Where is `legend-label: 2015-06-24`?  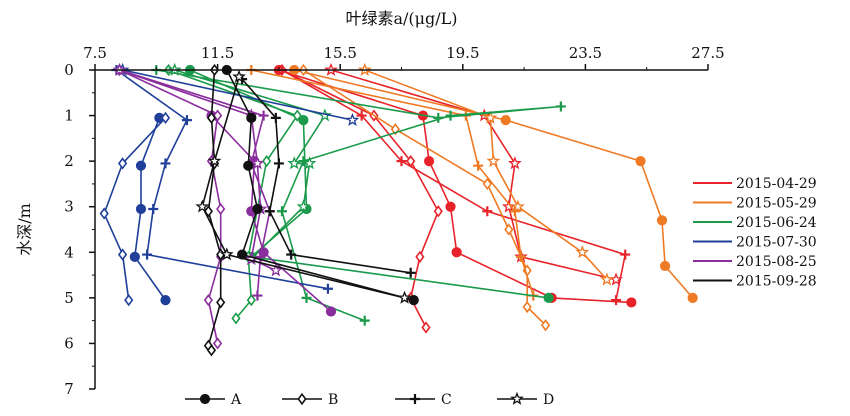
legend-label: 2015-06-24 is located at coordinates (776, 223).